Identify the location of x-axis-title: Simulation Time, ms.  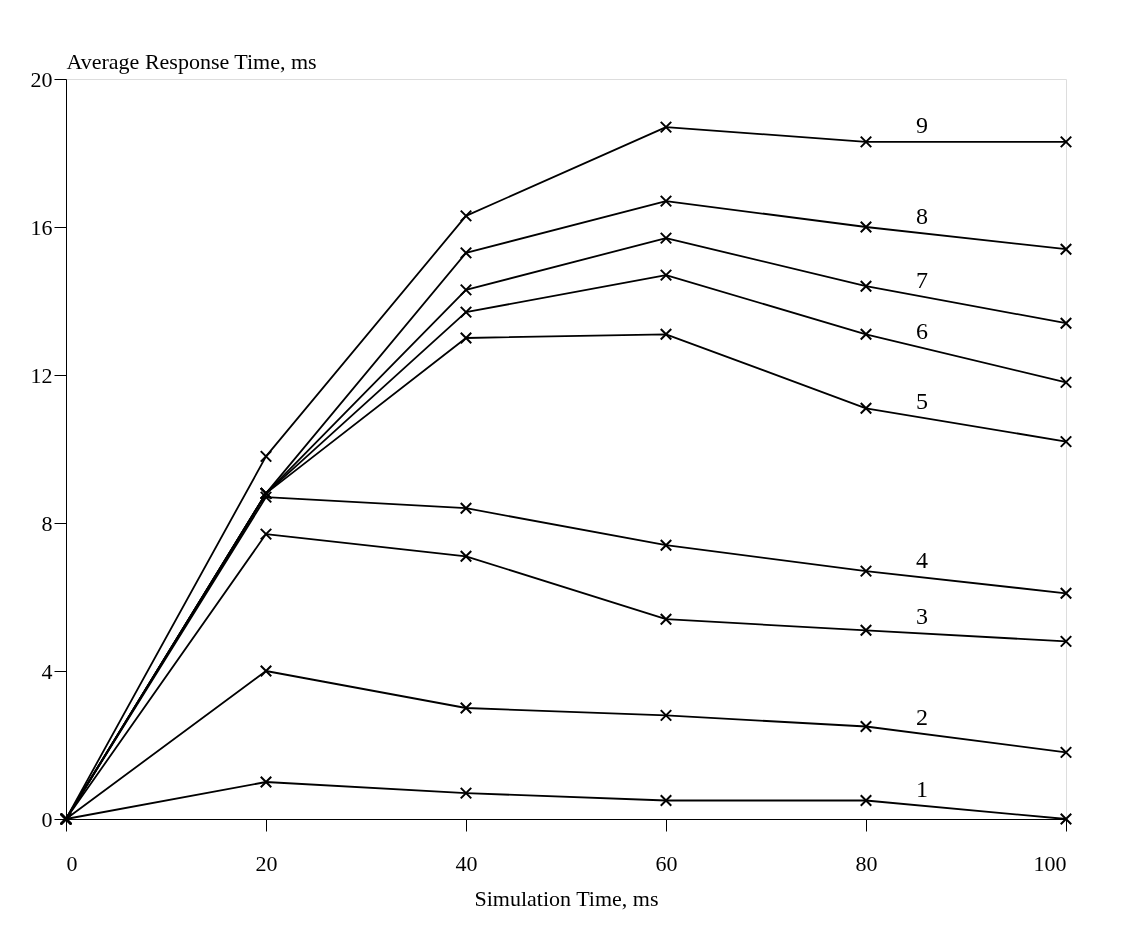
(566, 898).